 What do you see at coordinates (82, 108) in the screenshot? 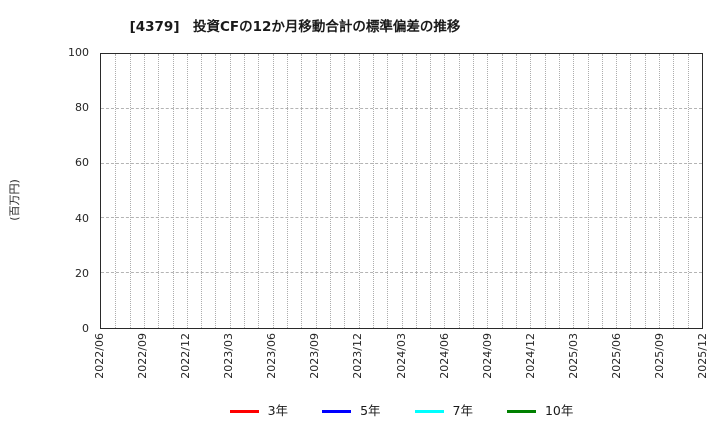
I see `y-tick-label: 80` at bounding box center [82, 108].